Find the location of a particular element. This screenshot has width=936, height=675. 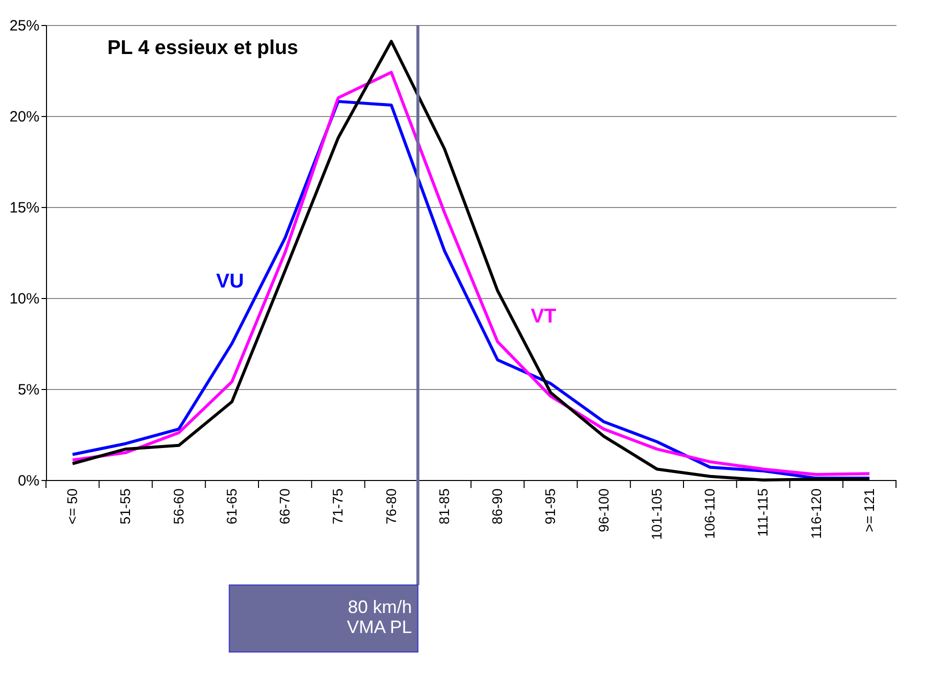

x-tick-label: >= 121 is located at coordinates (868, 510).